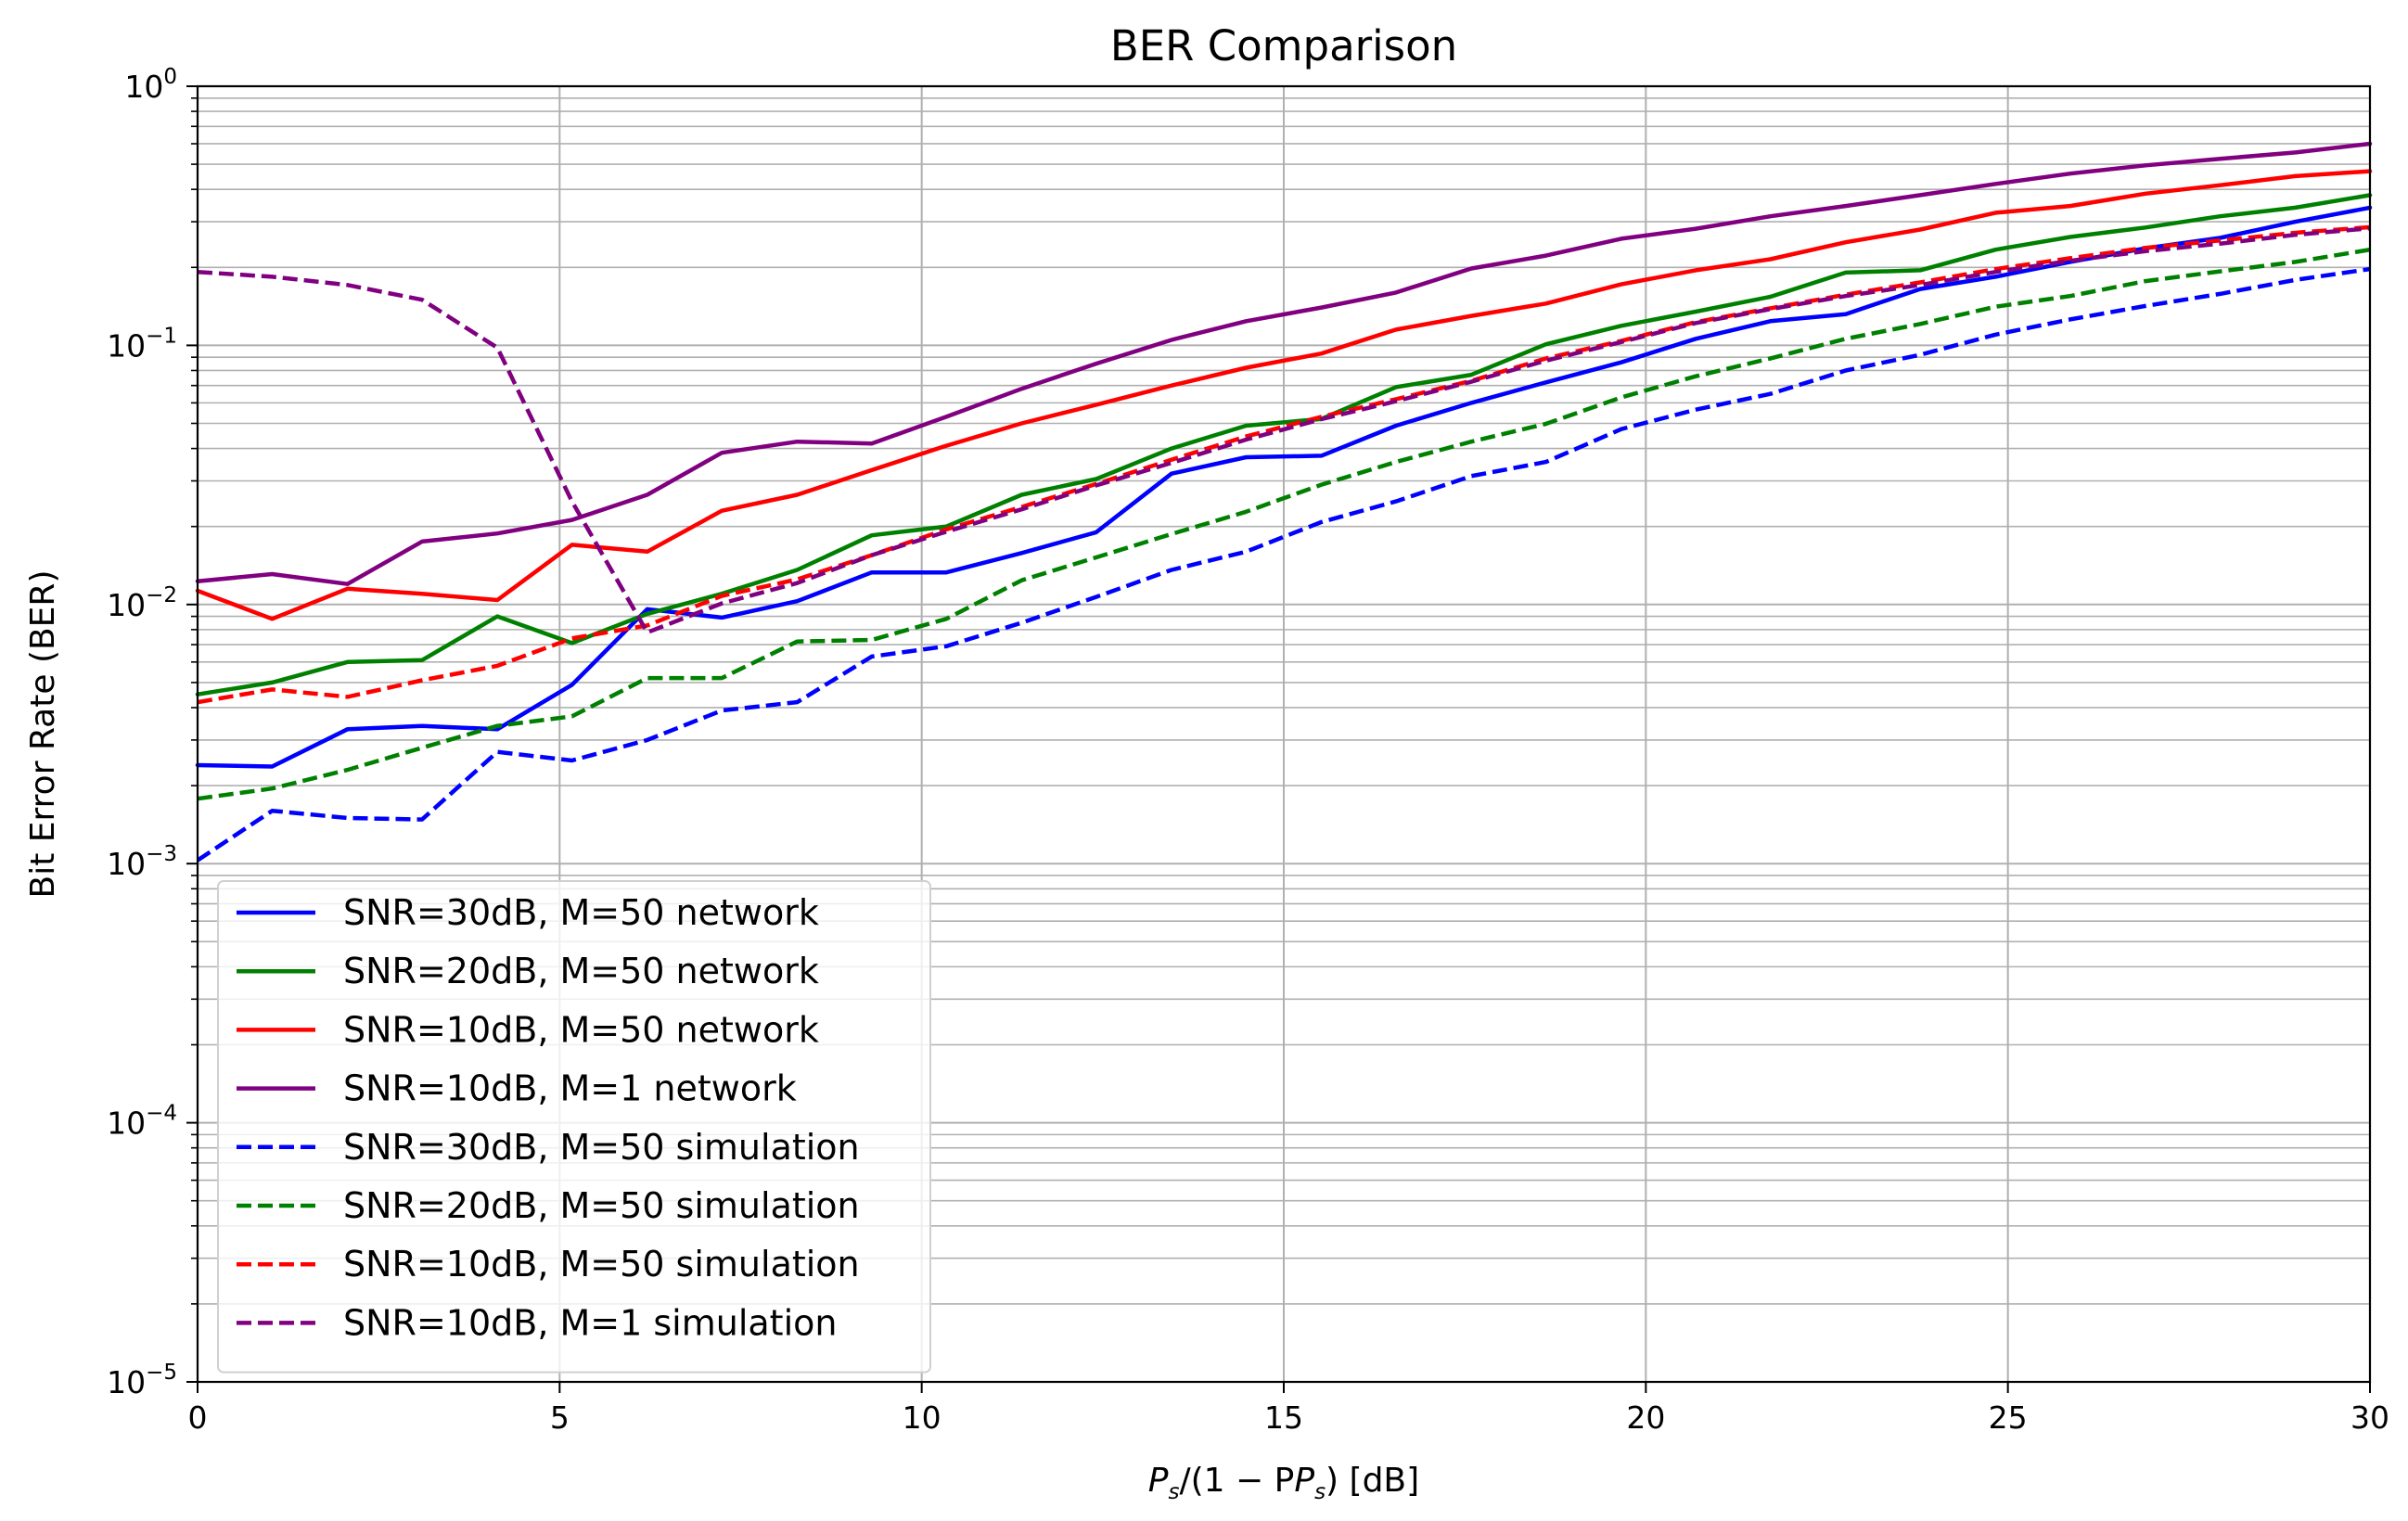  What do you see at coordinates (142, 603) in the screenshot?
I see `y-tick-label: 10⁻²` at bounding box center [142, 603].